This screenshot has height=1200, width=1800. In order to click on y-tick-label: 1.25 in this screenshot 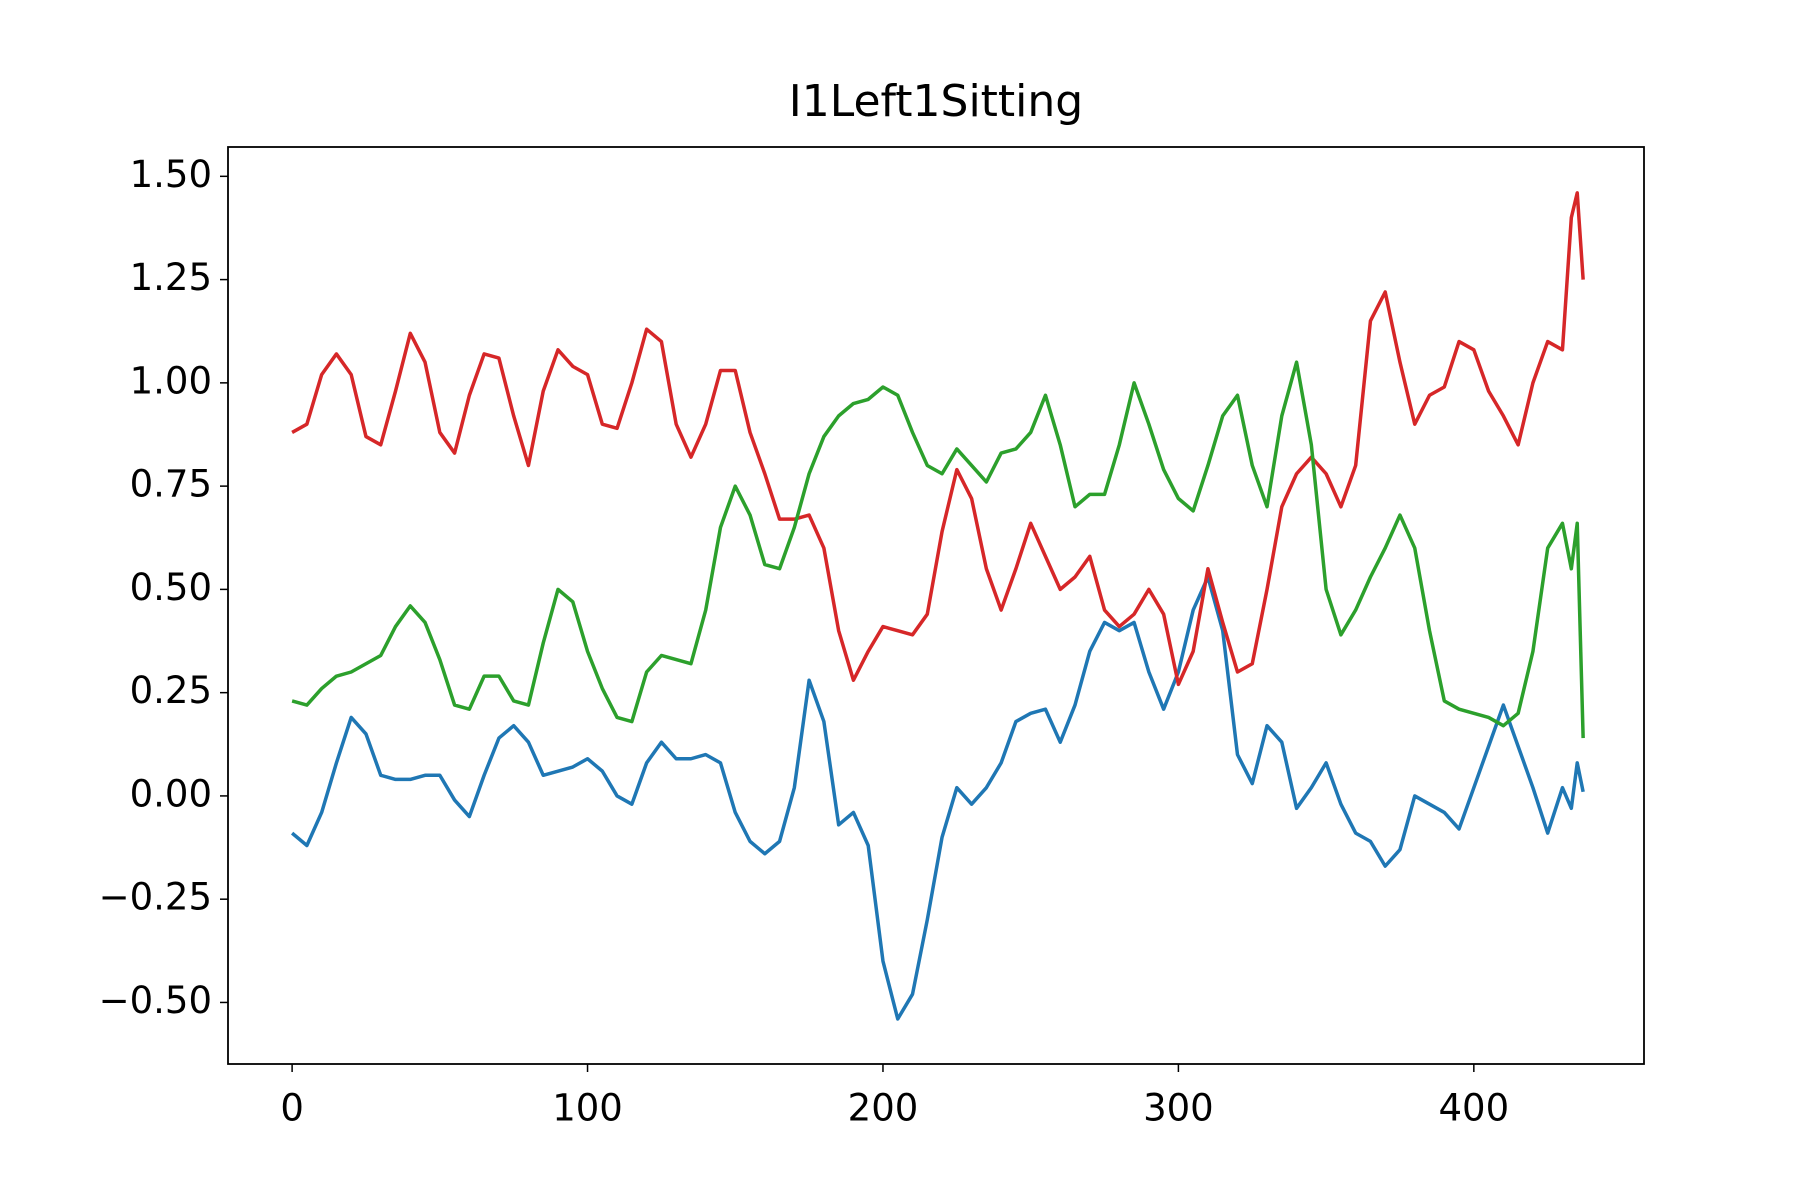, I will do `click(171, 277)`.